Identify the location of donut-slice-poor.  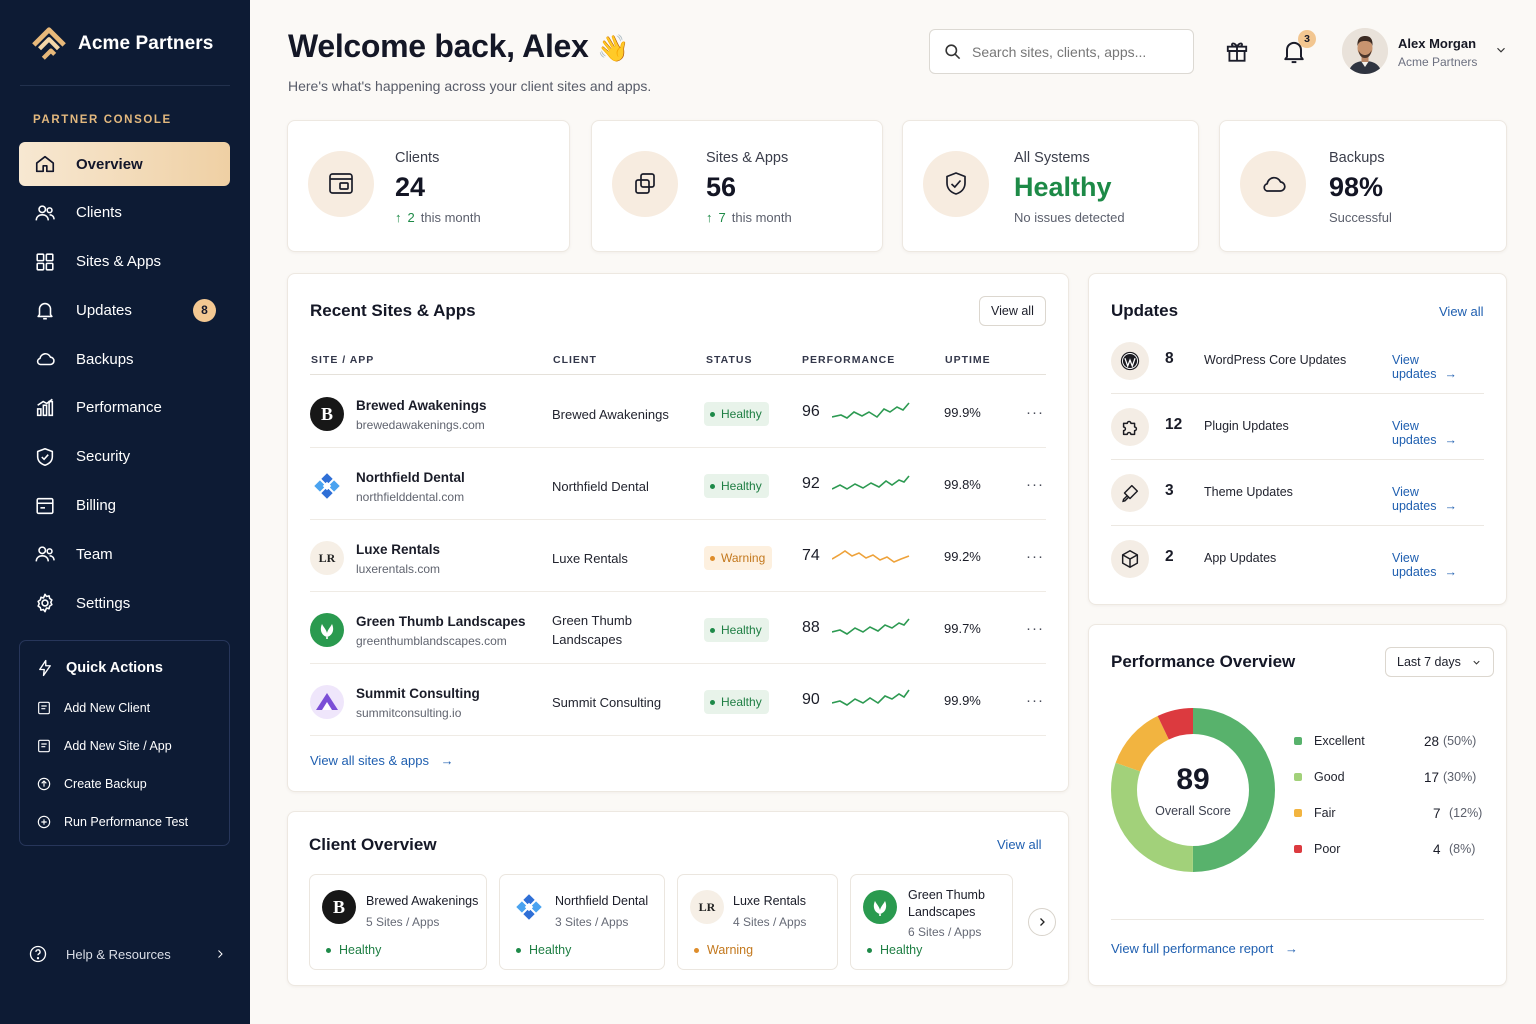
(1193, 790).